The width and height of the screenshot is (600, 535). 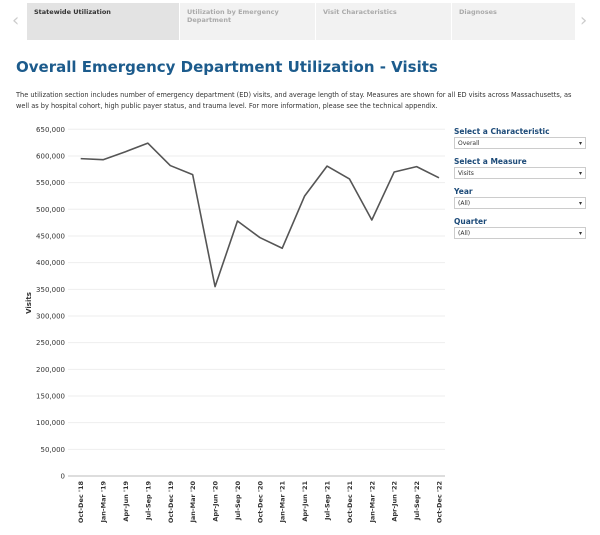 What do you see at coordinates (440, 502) in the screenshot?
I see `x-tick-label: Oct-Dec '22` at bounding box center [440, 502].